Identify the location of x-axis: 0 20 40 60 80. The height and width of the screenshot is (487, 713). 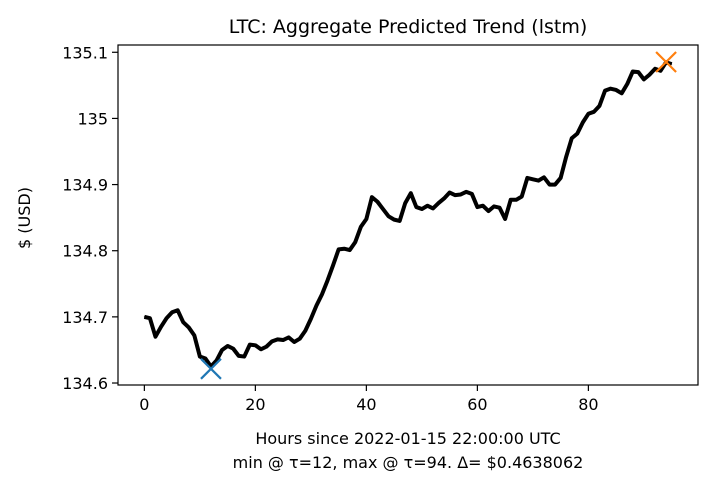
(369, 399).